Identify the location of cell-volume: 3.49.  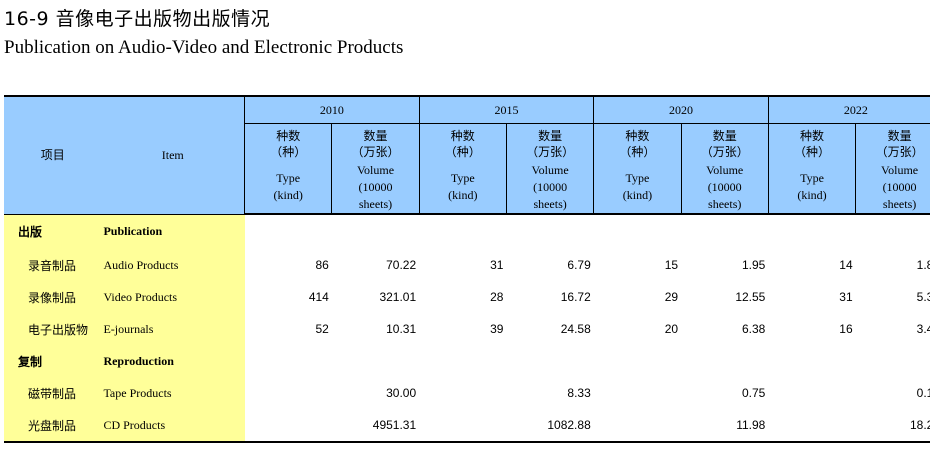
(923, 329).